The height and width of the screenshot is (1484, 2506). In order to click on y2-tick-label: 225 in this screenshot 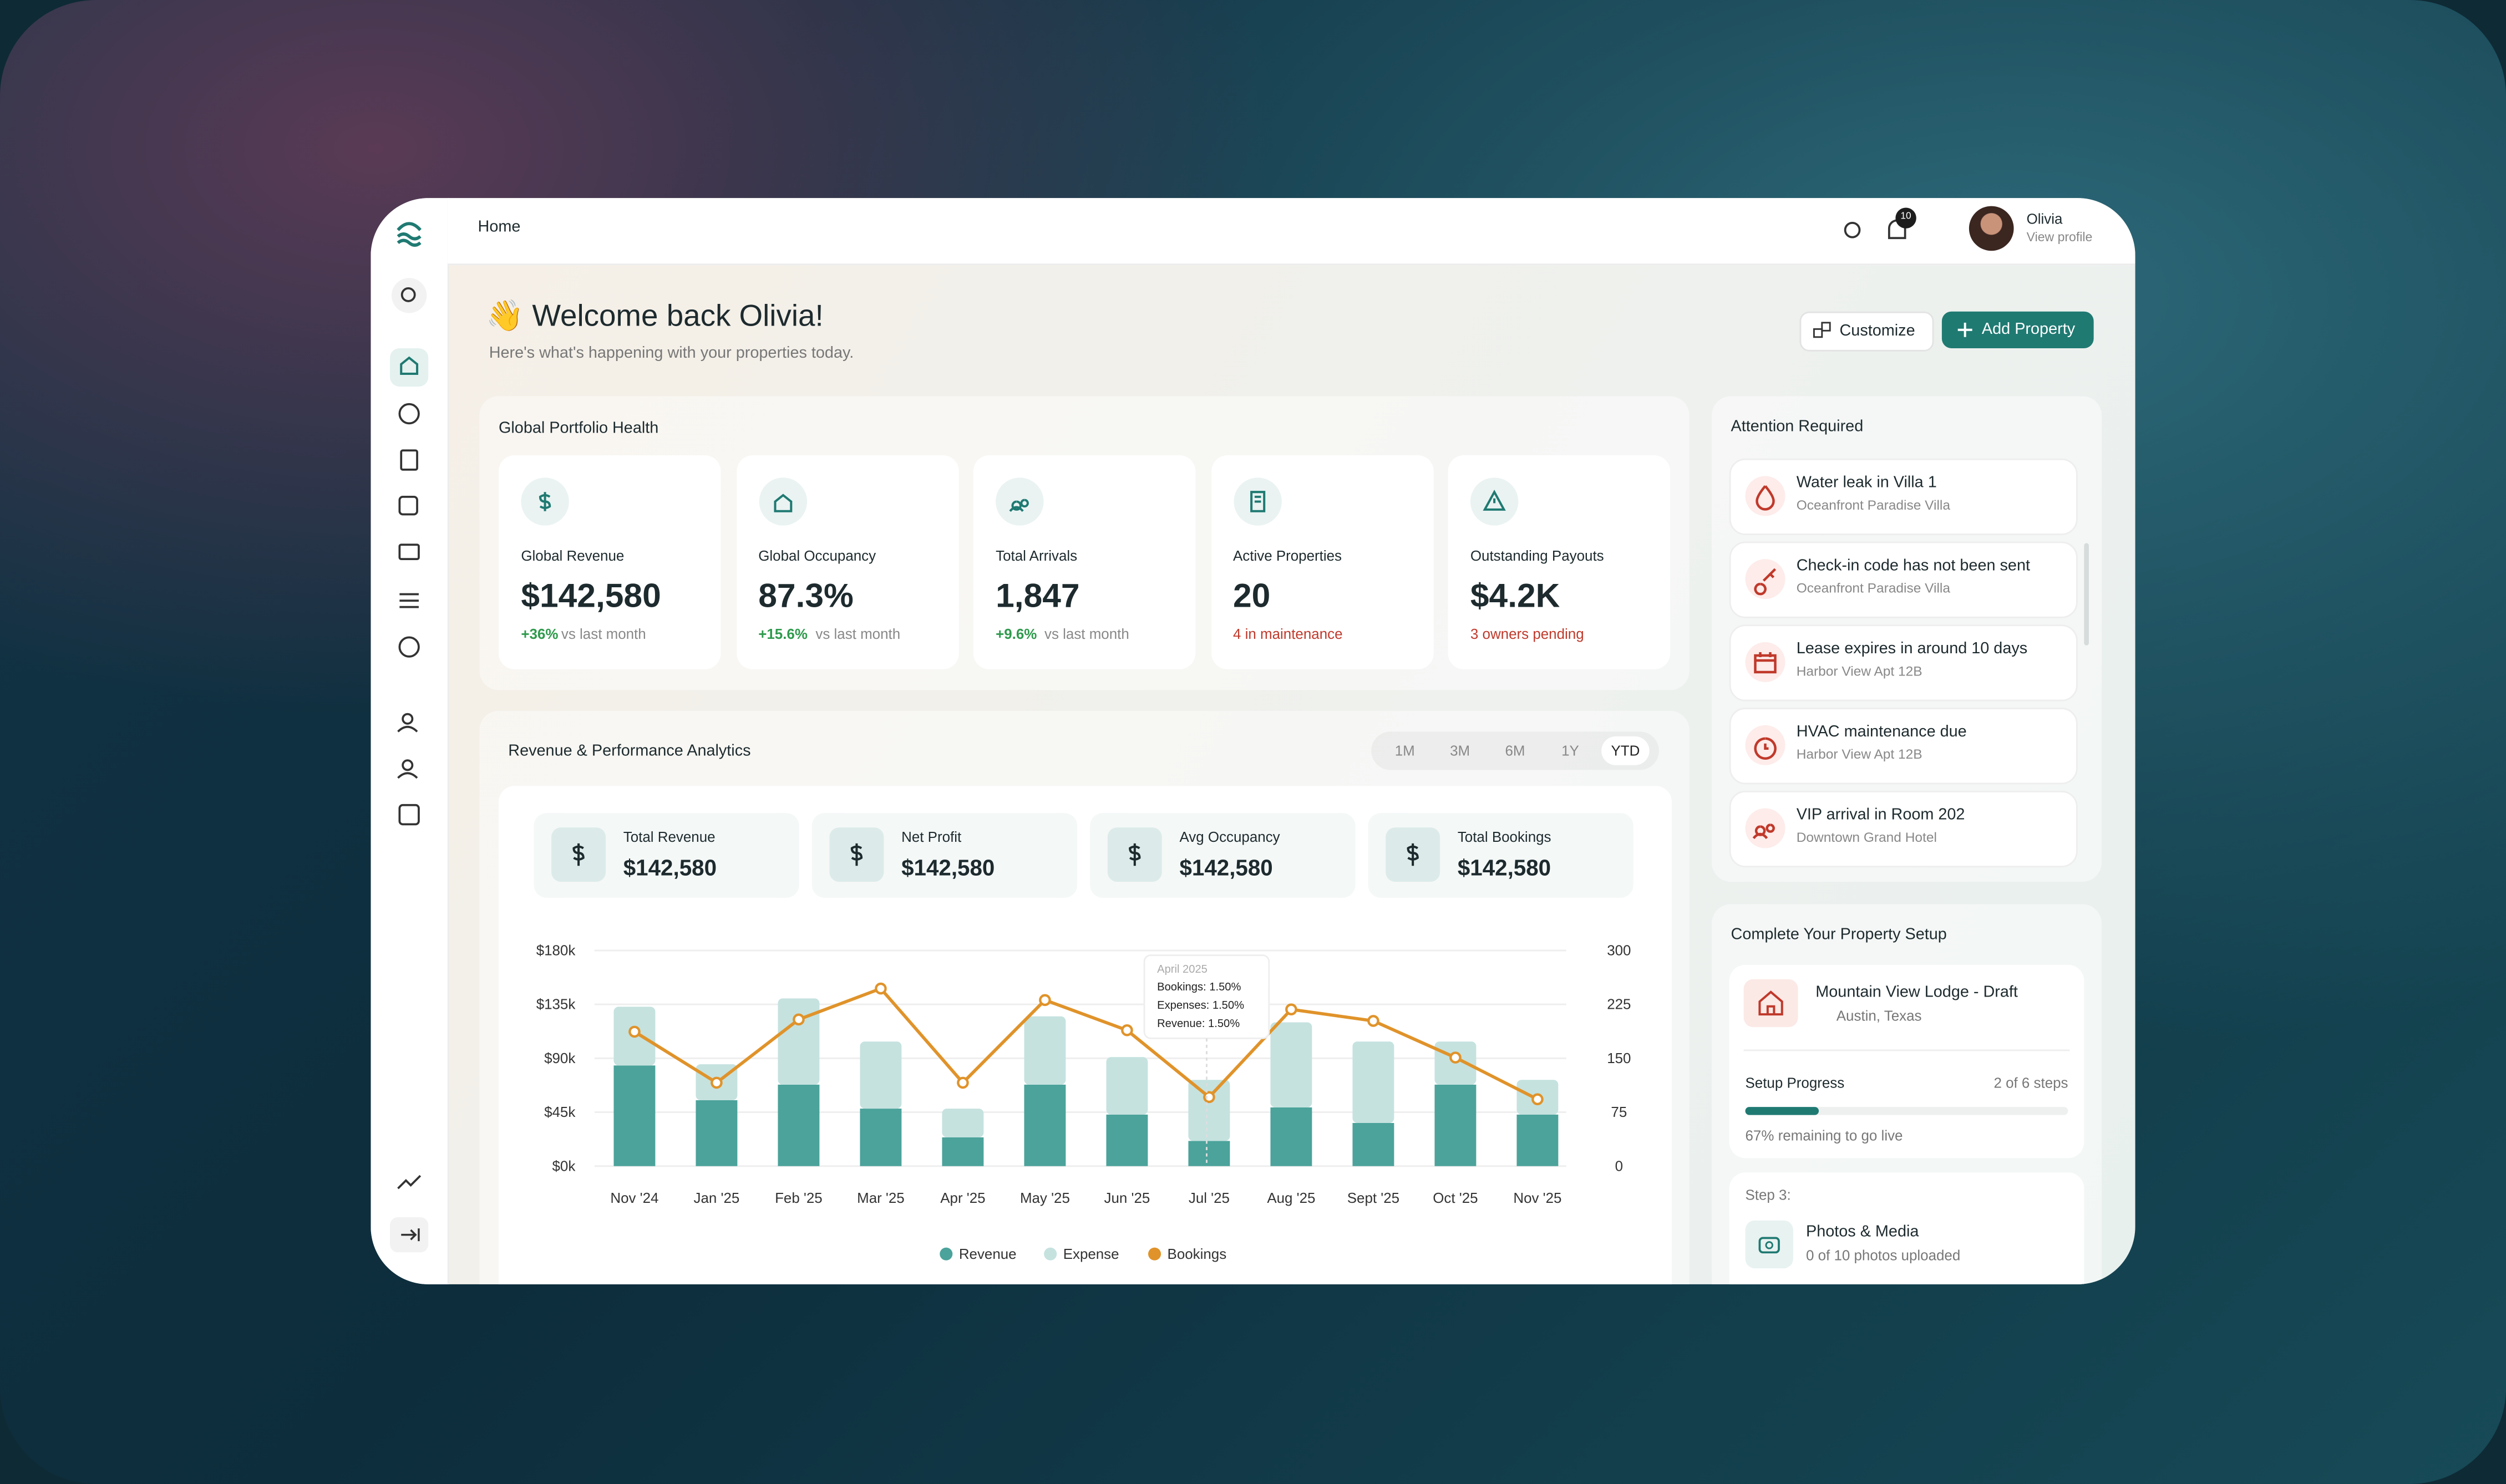, I will do `click(1619, 1005)`.